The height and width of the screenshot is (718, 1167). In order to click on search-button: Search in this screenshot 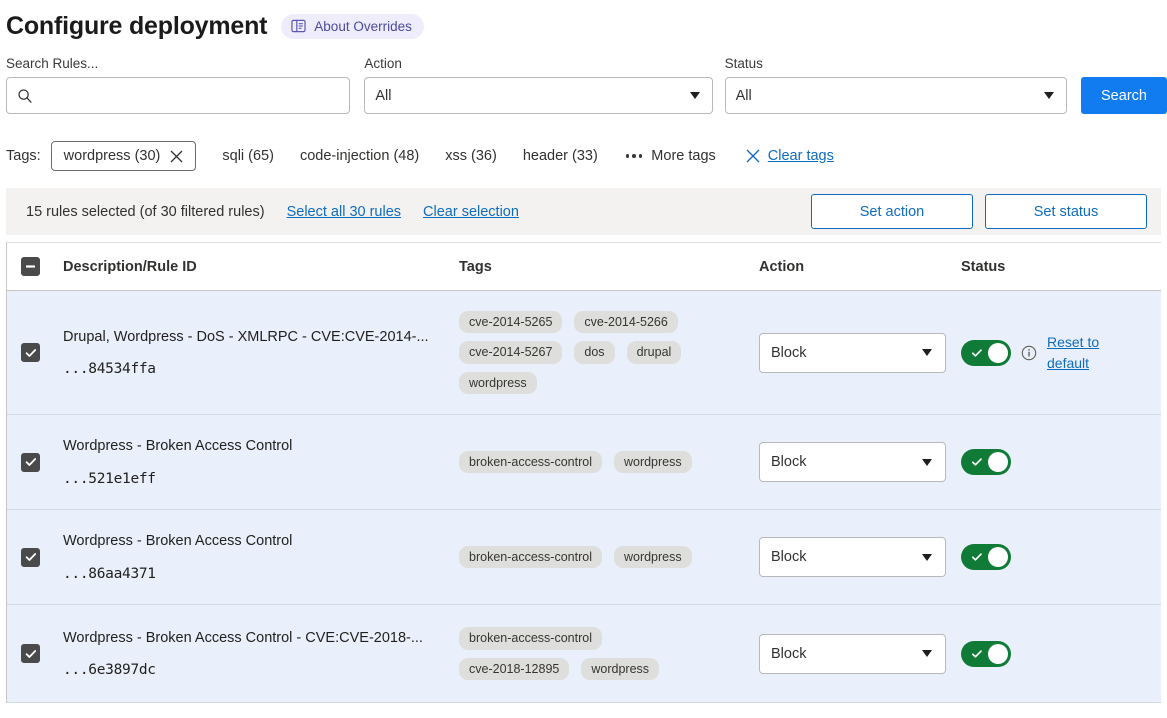, I will do `click(1124, 95)`.